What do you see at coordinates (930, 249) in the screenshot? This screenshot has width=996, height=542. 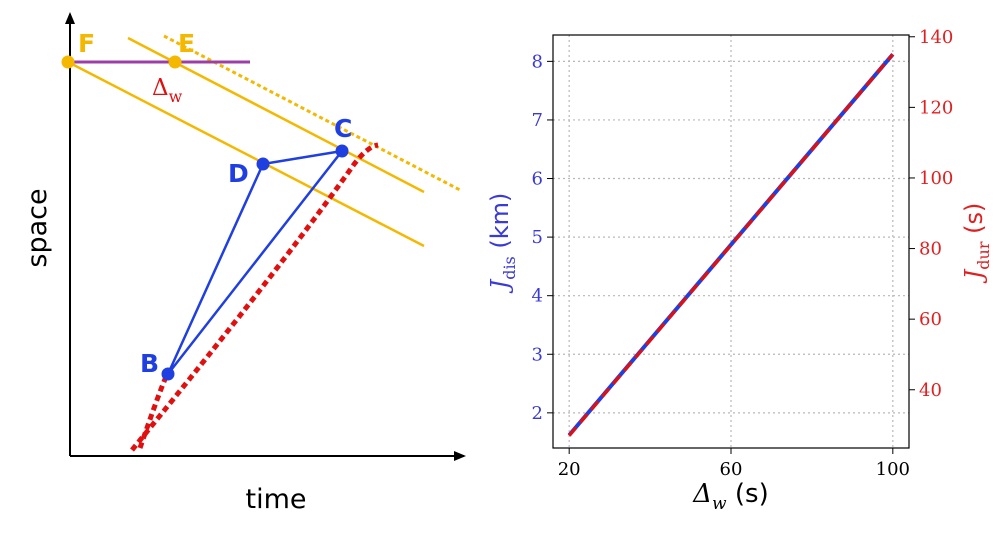 I see `right-tick-label-80: 80` at bounding box center [930, 249].